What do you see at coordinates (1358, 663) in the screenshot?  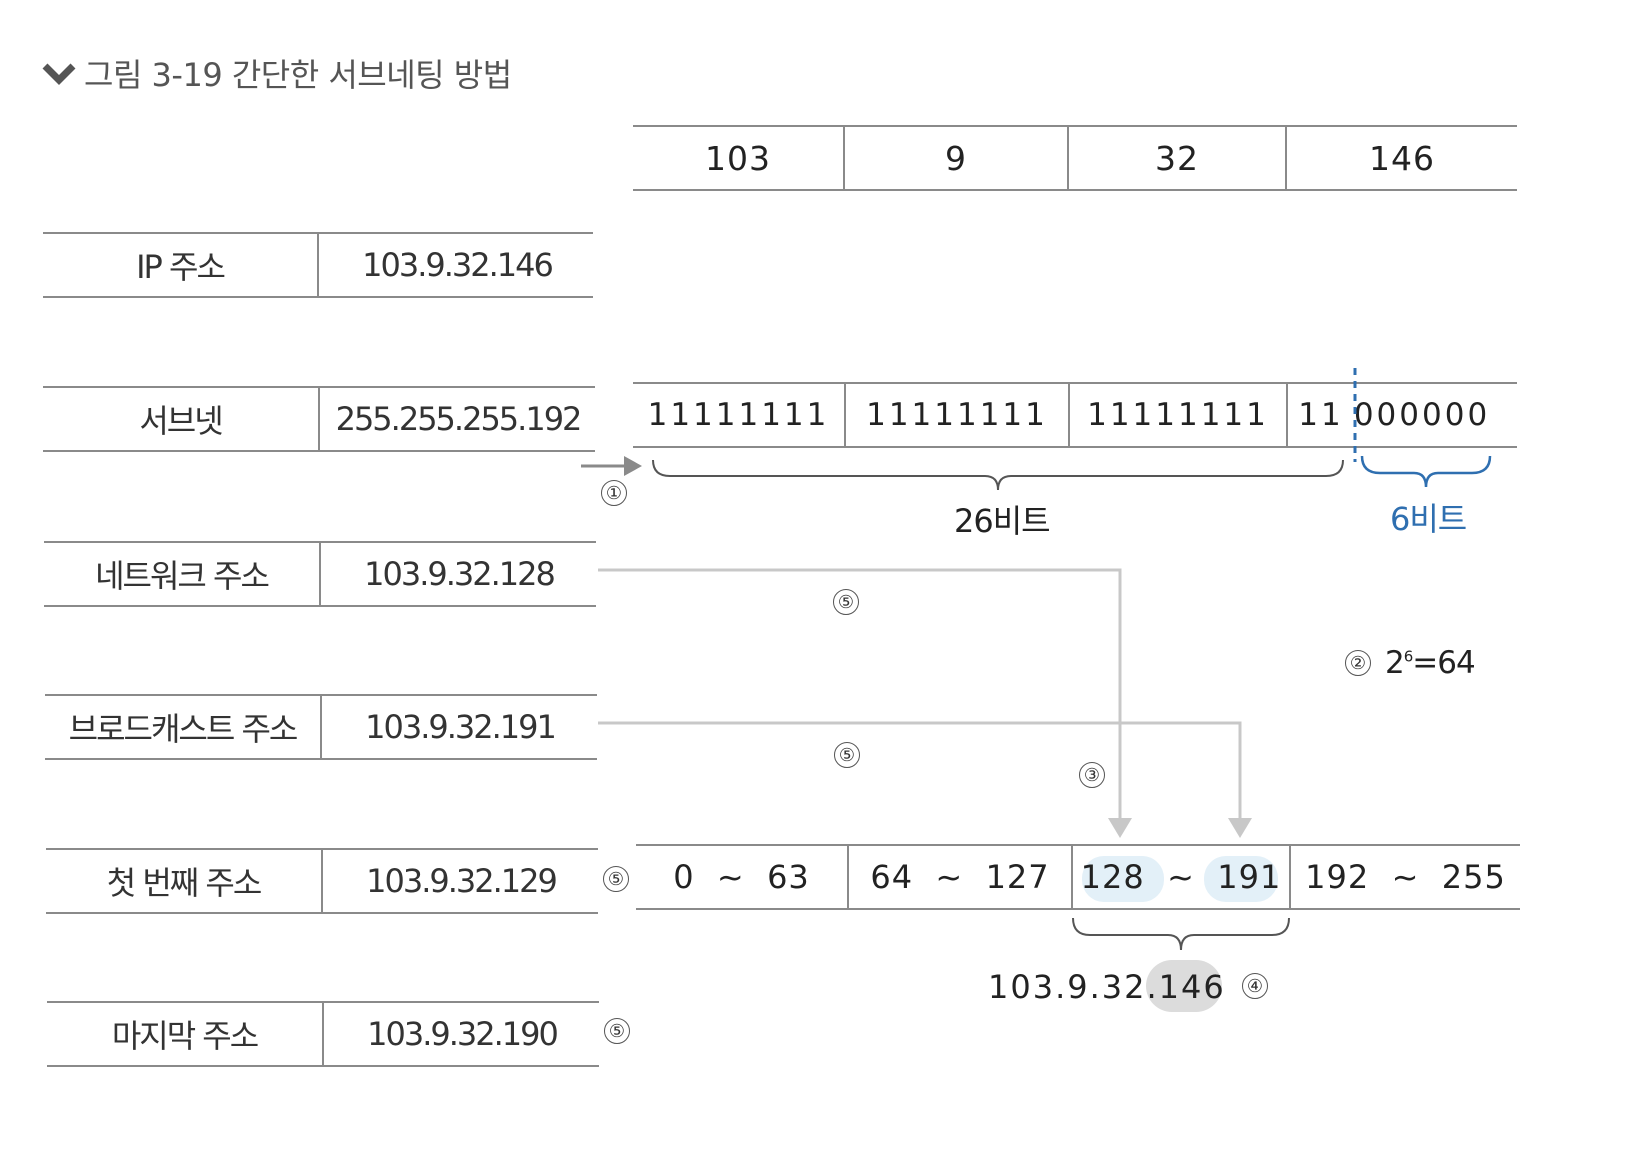 I see `step2-marker: ②` at bounding box center [1358, 663].